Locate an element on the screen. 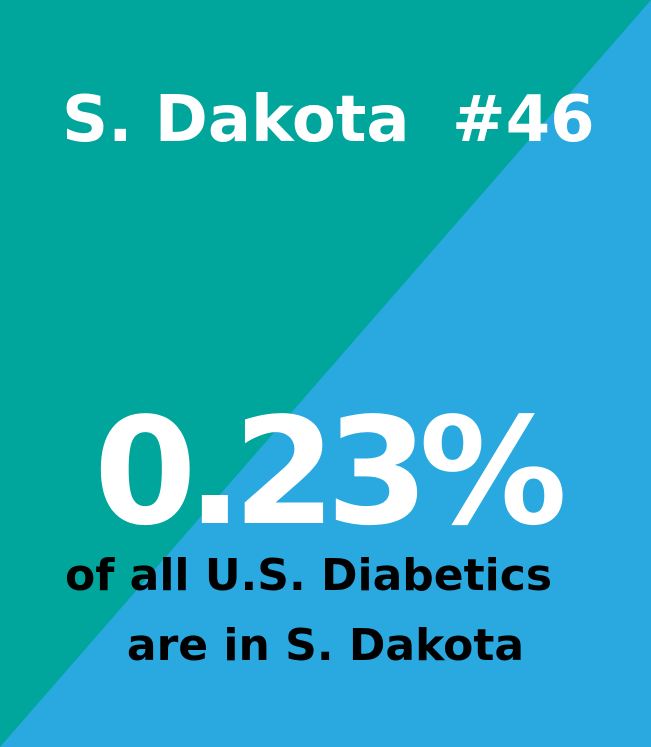 The width and height of the screenshot is (651, 747). state-rank: #46 is located at coordinates (523, 120).